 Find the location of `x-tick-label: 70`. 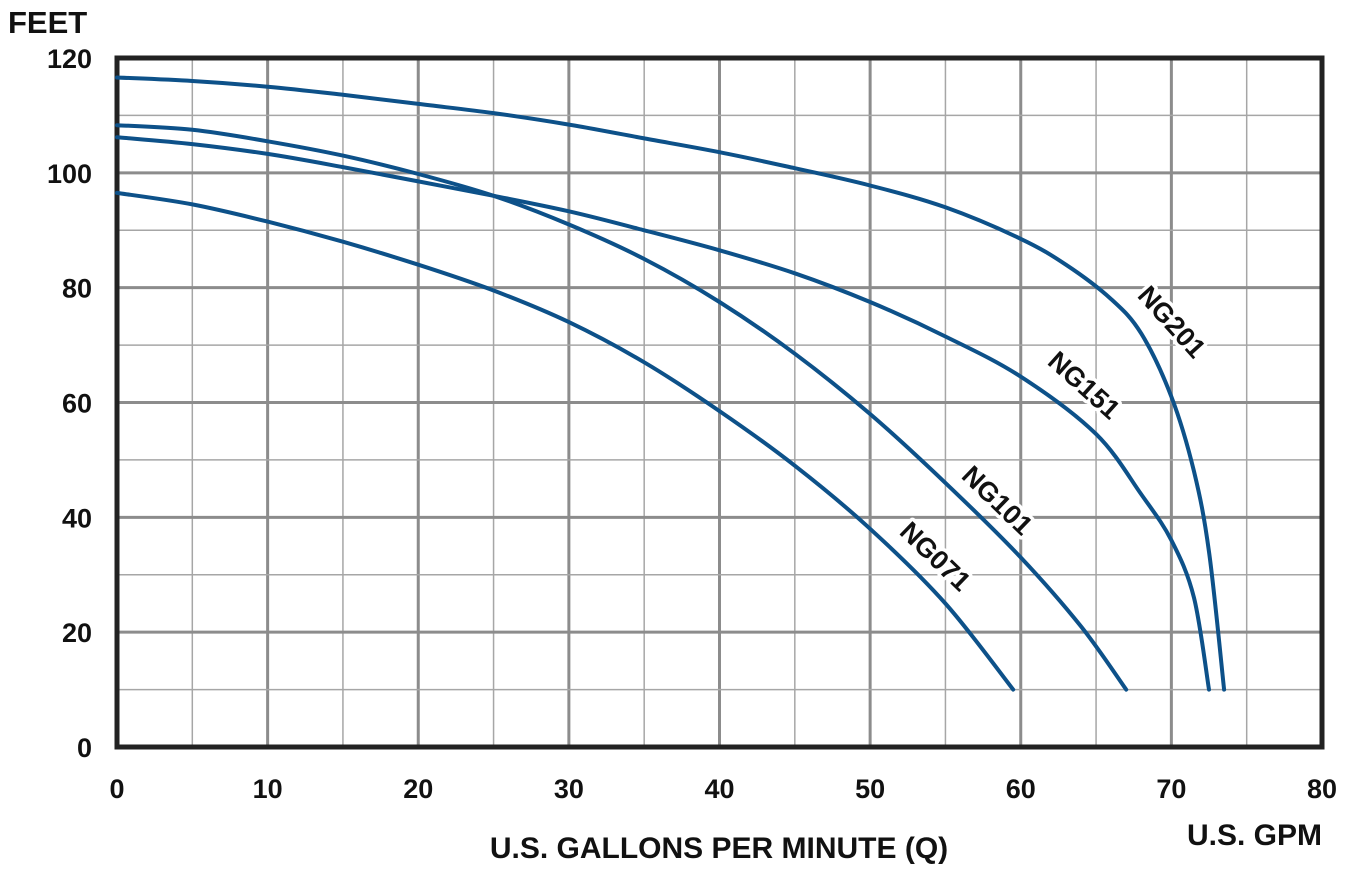

x-tick-label: 70 is located at coordinates (1171, 789).